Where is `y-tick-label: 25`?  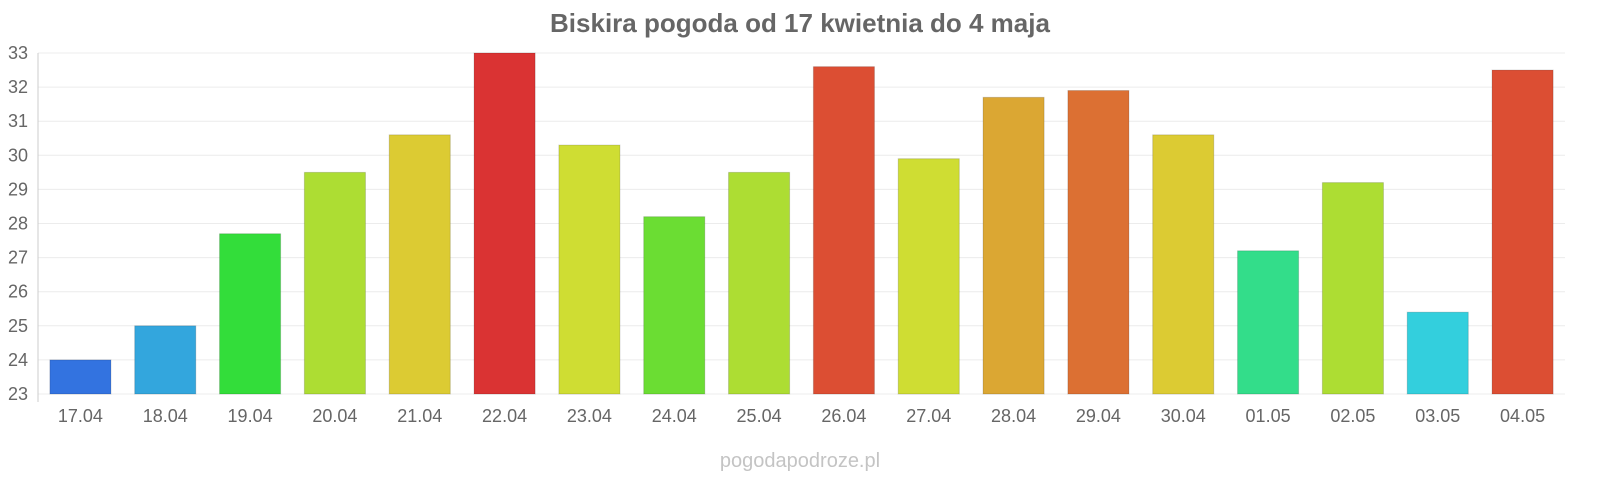 y-tick-label: 25 is located at coordinates (18, 326).